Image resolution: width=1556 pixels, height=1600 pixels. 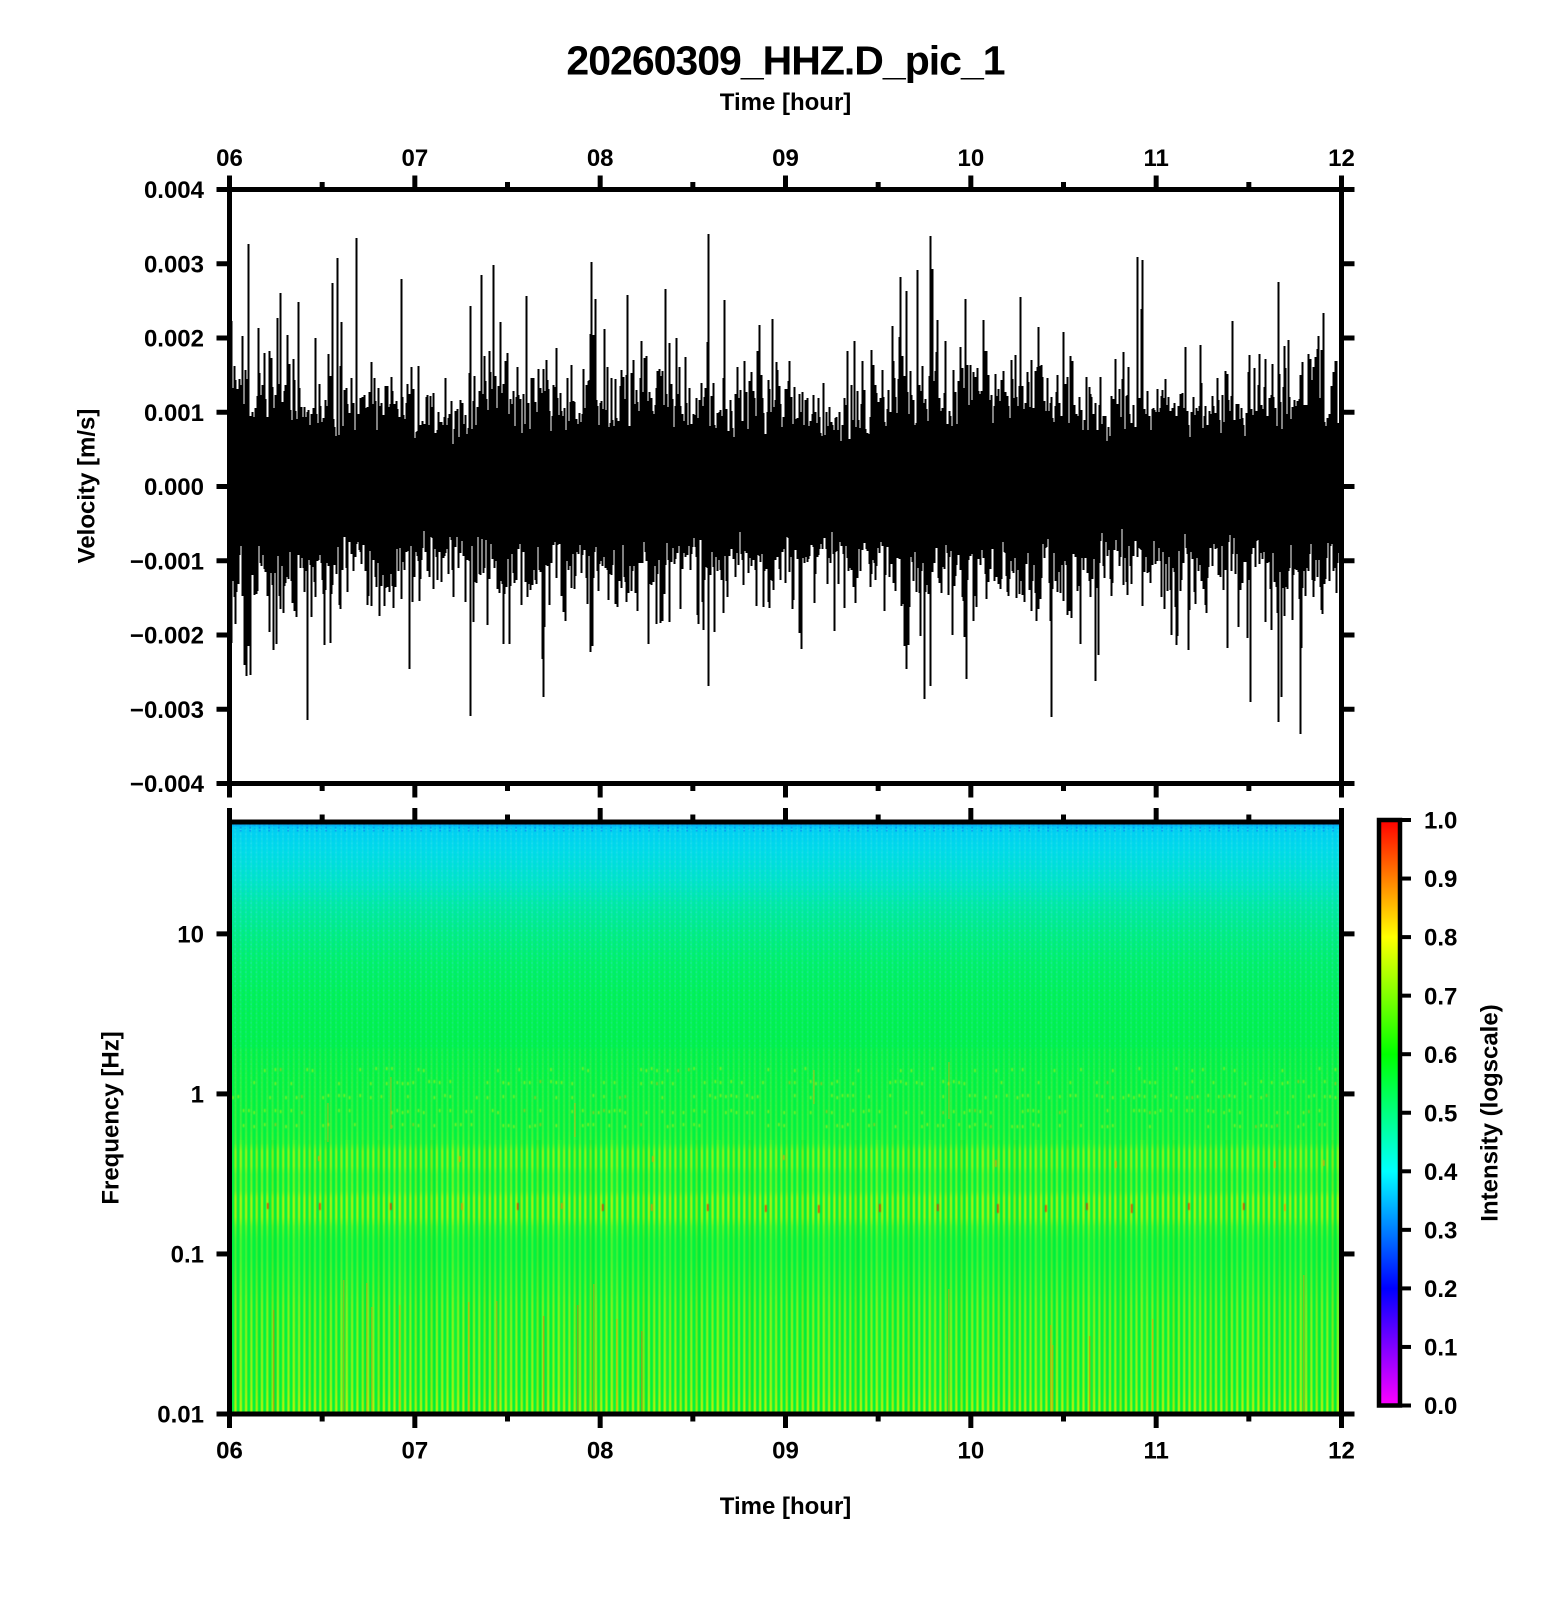 I want to click on svg-text: −0.003, so click(x=167, y=710).